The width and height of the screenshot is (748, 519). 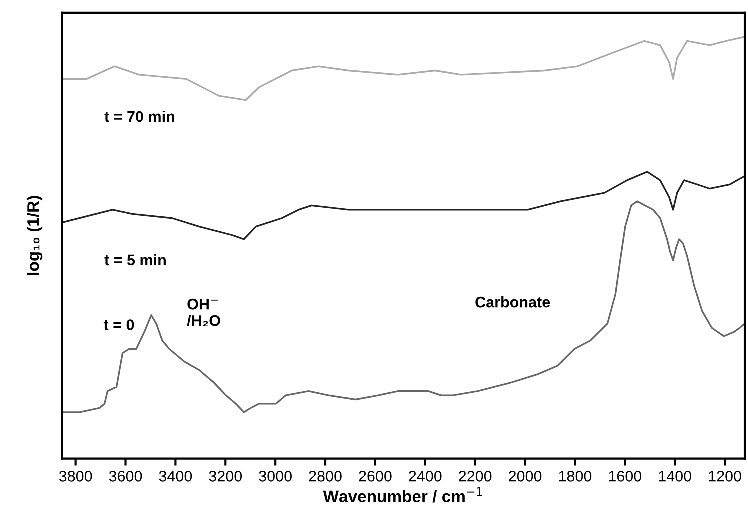 I want to click on x-tick-label: 1600, so click(x=625, y=476).